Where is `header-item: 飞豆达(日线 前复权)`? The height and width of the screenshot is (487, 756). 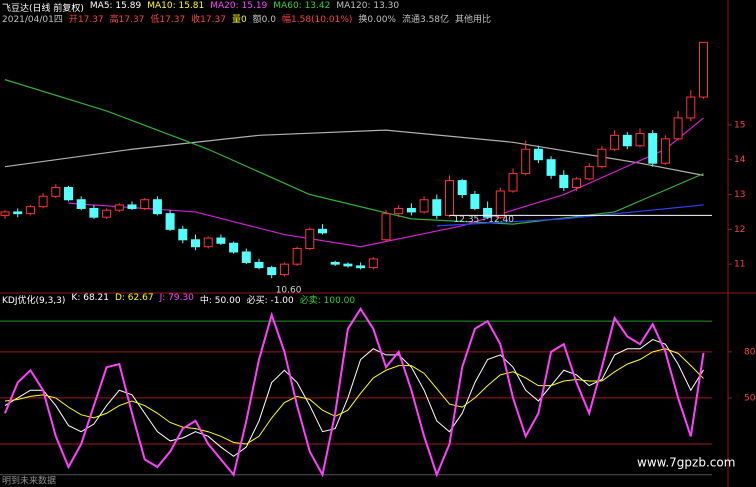 header-item: 飞豆达(日线 前复权) is located at coordinates (43, 9).